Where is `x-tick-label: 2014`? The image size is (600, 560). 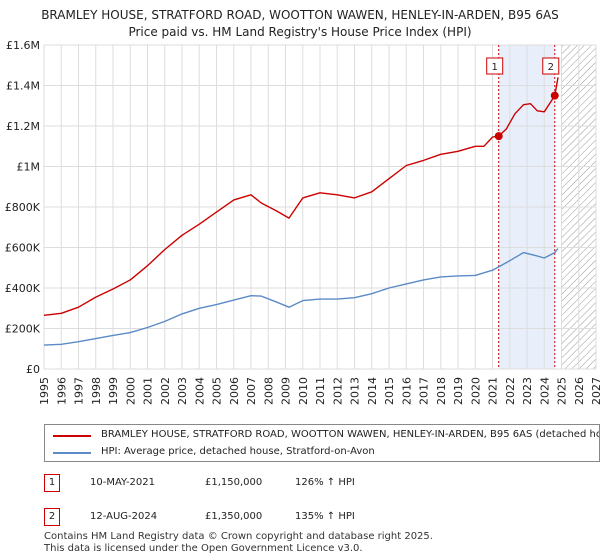
x-tick-label: 2014 is located at coordinates (372, 391).